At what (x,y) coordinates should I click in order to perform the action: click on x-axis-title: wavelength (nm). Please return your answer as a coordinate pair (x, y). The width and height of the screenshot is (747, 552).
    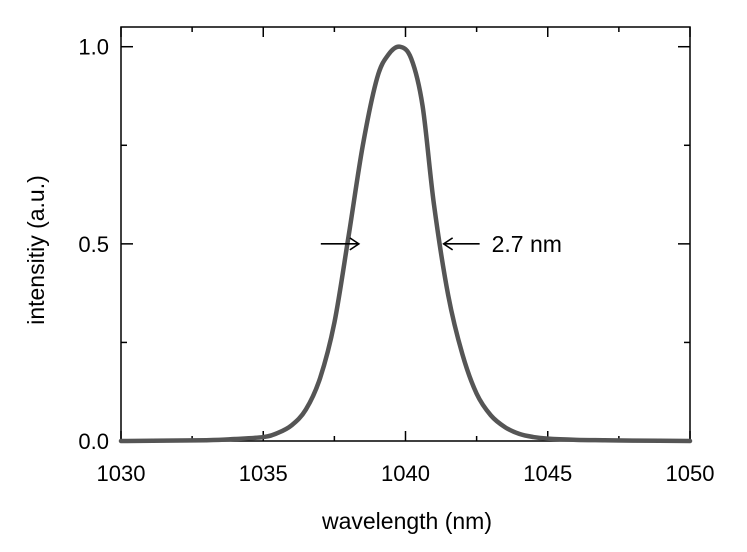
    Looking at the image, I should click on (406, 521).